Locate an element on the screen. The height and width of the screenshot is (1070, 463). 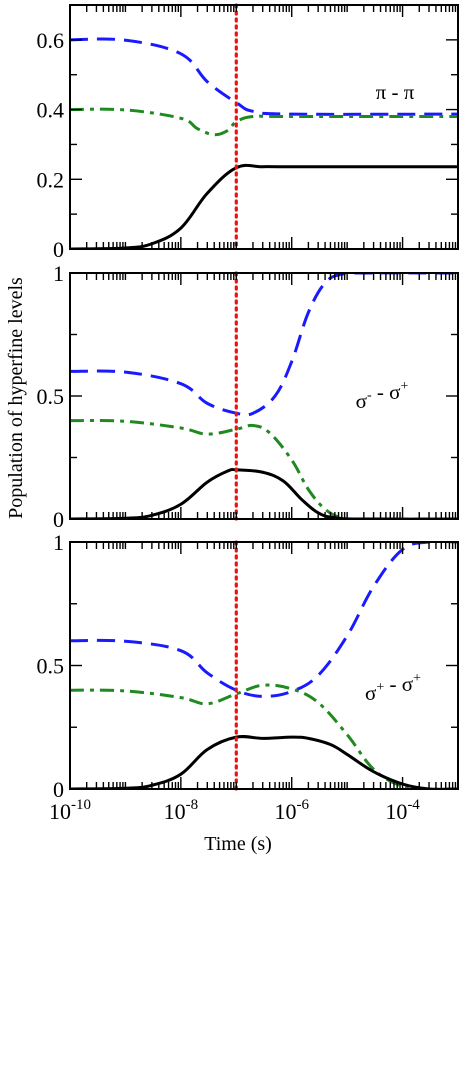
x-tick-label: 10⁻¹⁰ is located at coordinates (70, 810).